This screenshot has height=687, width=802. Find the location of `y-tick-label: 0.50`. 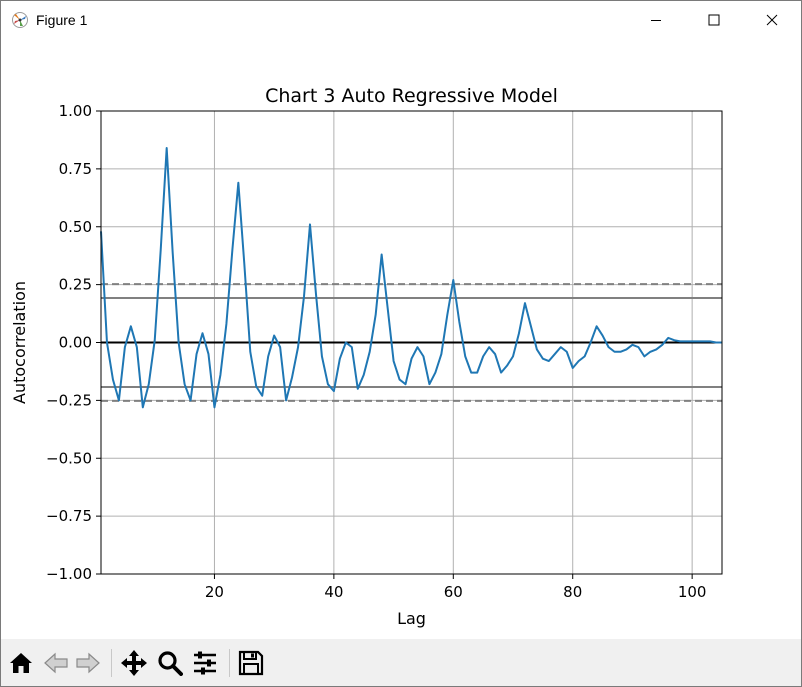

y-tick-label: 0.50 is located at coordinates (75, 227).